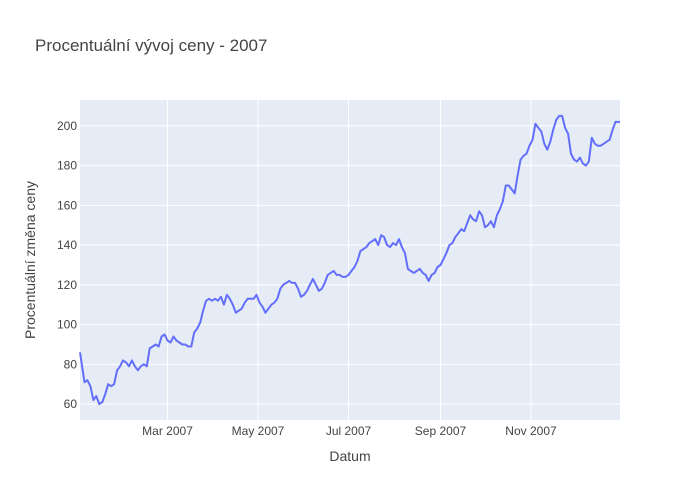  What do you see at coordinates (67, 205) in the screenshot?
I see `y-tick-label: 160` at bounding box center [67, 205].